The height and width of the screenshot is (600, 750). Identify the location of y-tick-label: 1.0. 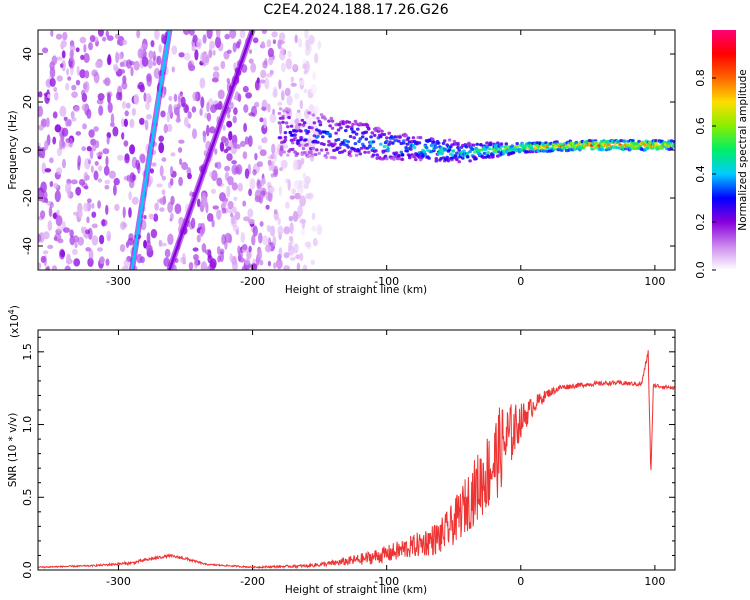
(27, 425).